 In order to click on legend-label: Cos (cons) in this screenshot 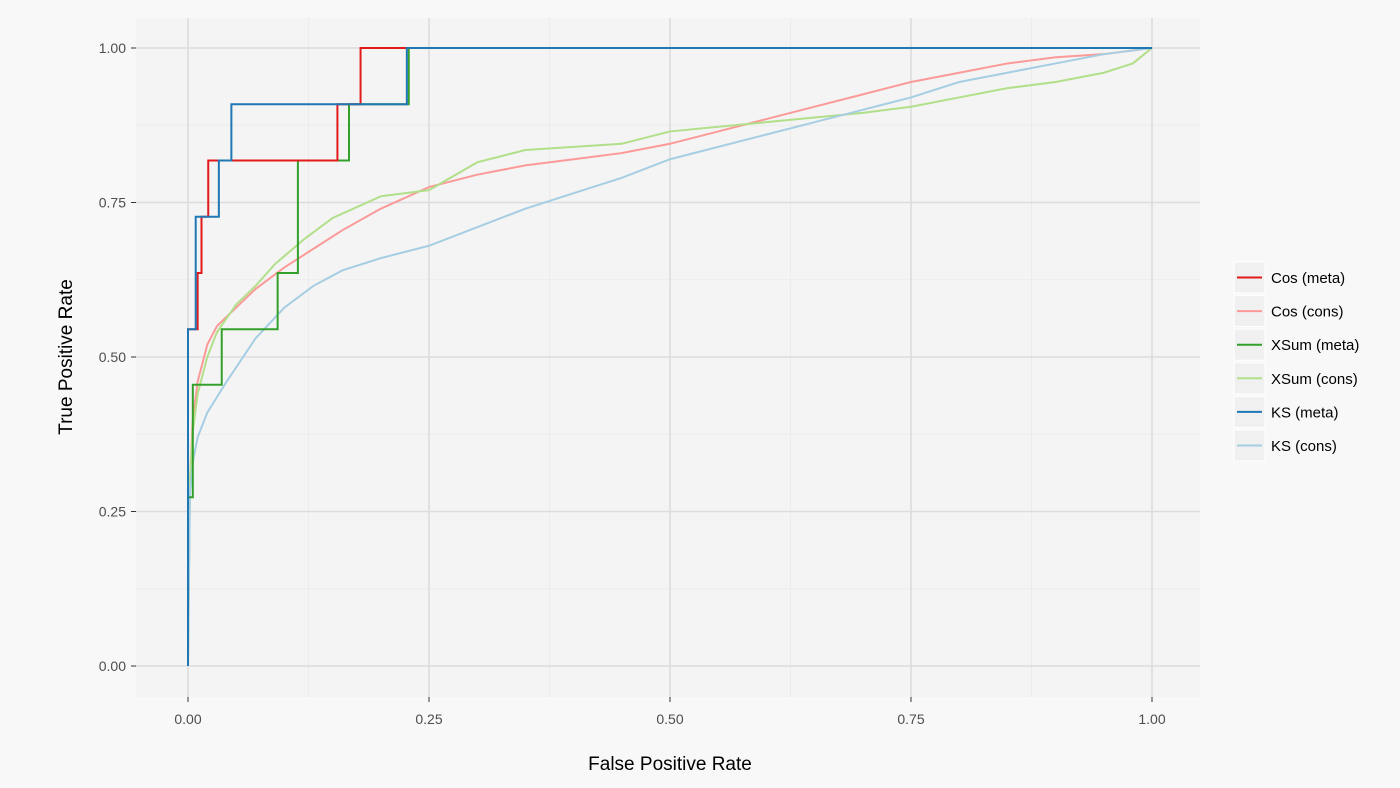, I will do `click(1307, 312)`.